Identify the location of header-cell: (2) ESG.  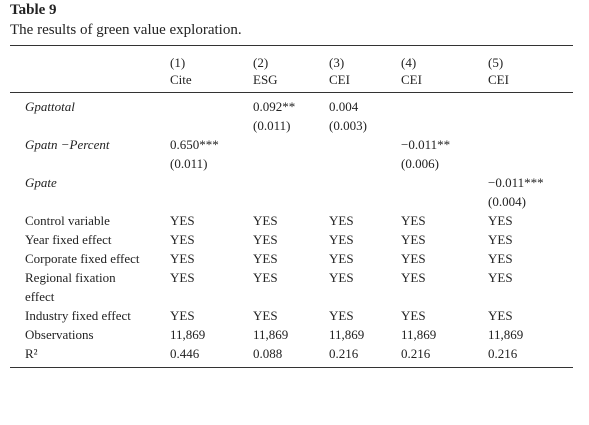
(291, 69).